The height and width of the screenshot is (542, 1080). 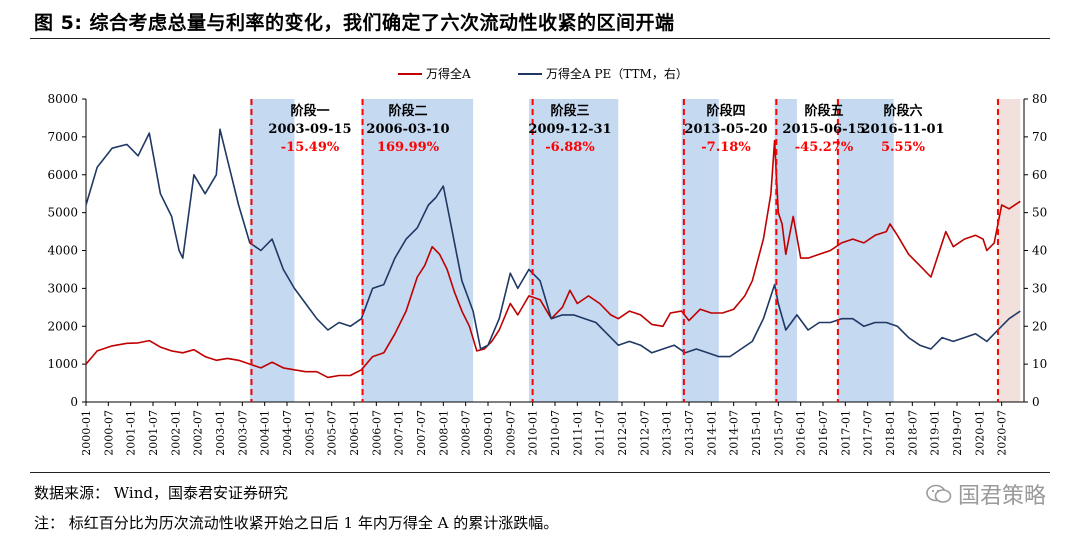 What do you see at coordinates (309, 111) in the screenshot?
I see `stage-label: 阶段一` at bounding box center [309, 111].